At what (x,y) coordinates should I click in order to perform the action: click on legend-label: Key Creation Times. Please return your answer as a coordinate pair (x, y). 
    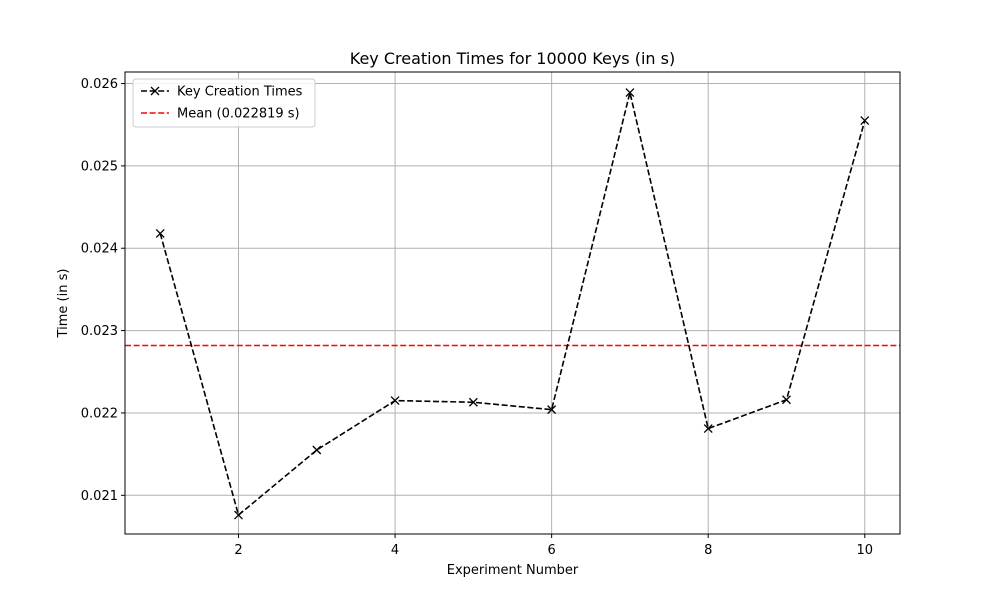
    Looking at the image, I should click on (240, 92).